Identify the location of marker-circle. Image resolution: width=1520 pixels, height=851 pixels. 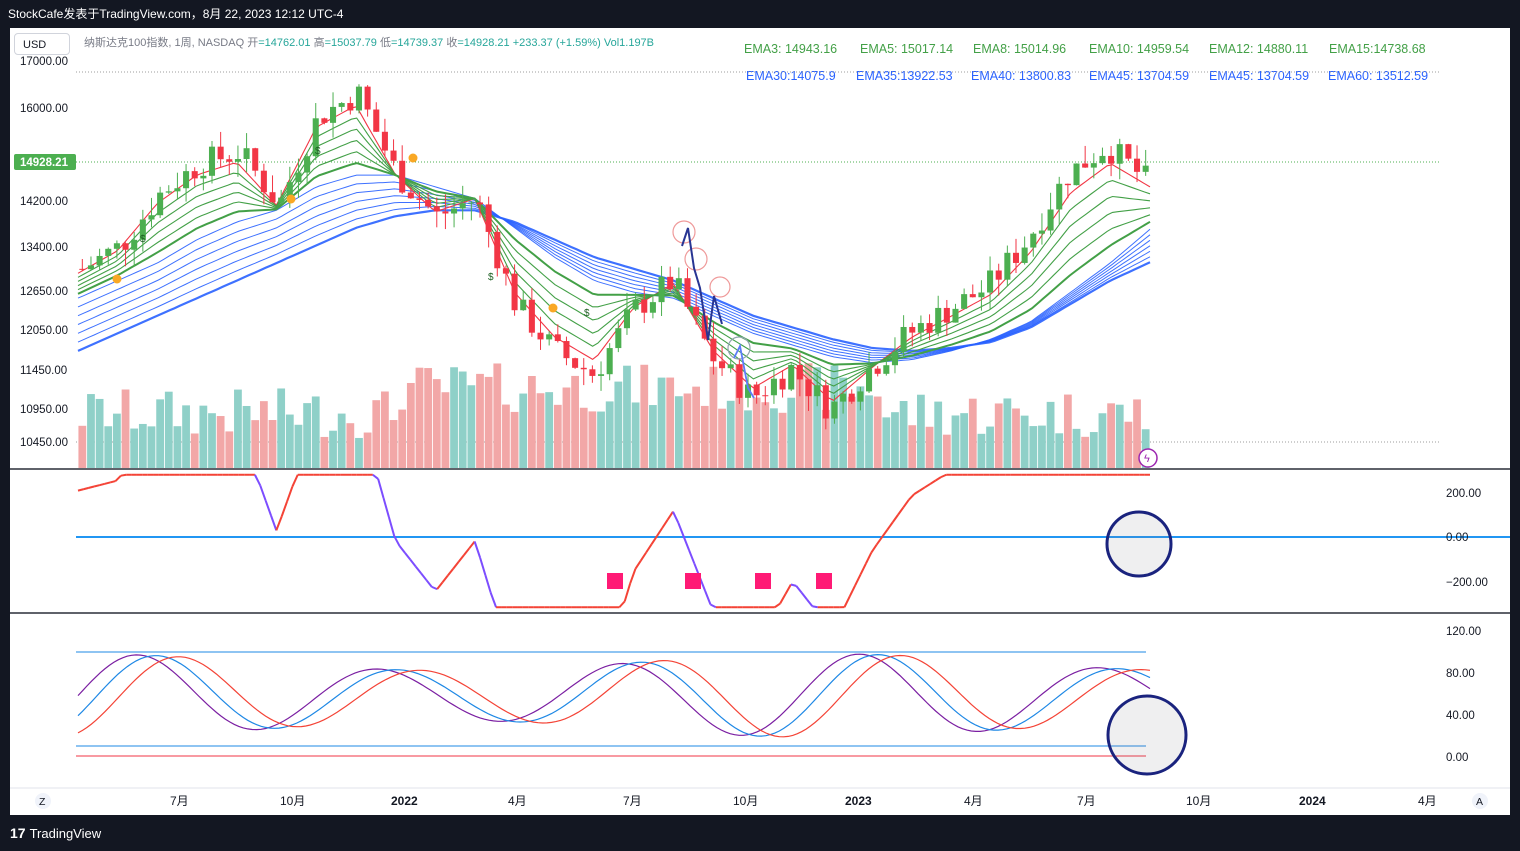
(739, 348).